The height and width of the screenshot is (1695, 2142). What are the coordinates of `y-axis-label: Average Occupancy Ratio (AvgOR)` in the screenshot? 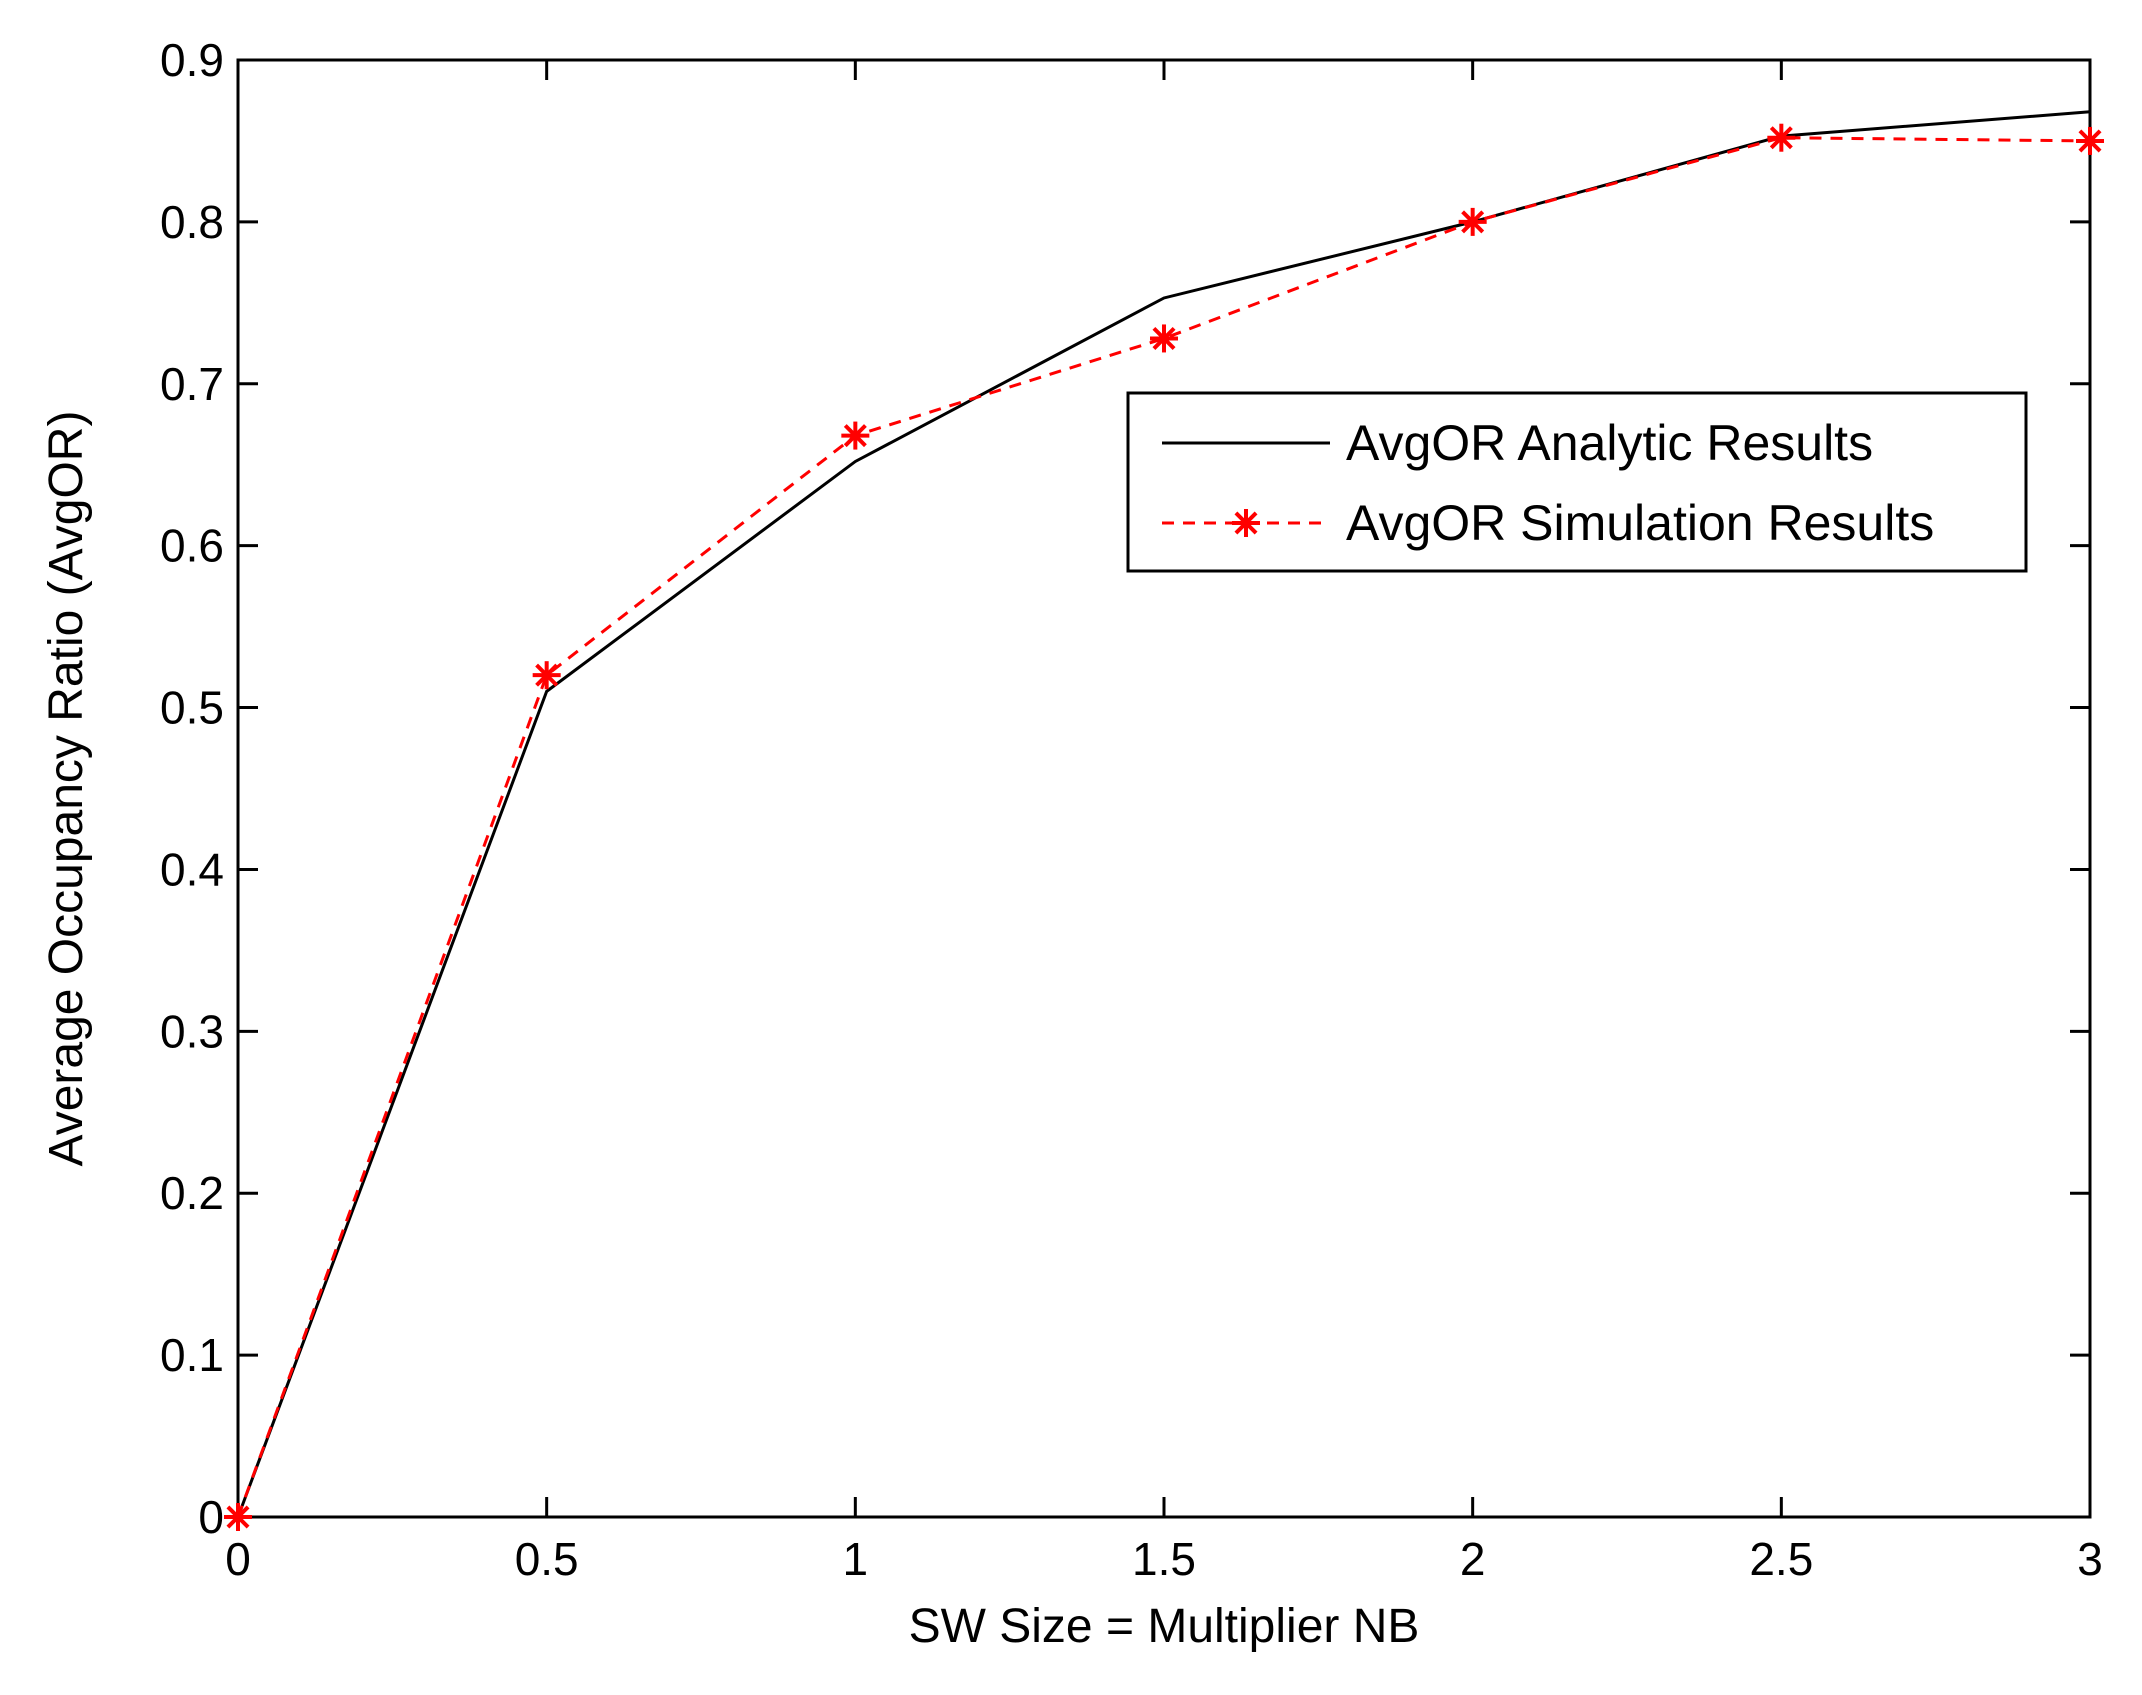 It's located at (66, 789).